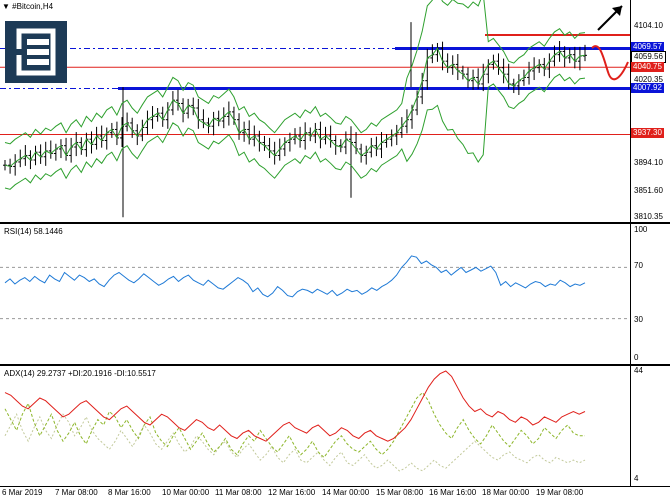 The image size is (670, 502). I want to click on time-axis-label: 18 Mar 00:00, so click(506, 492).